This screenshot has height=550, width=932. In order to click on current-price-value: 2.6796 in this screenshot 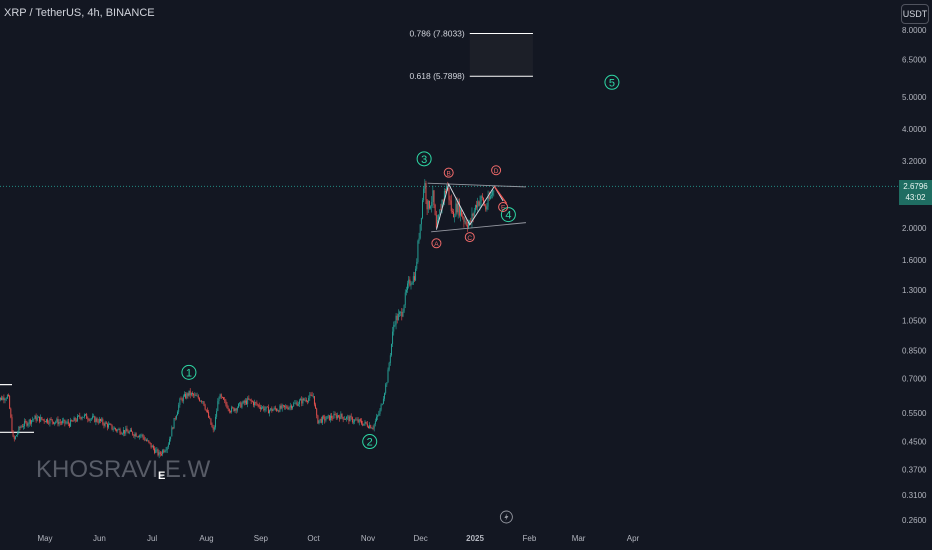, I will do `click(915, 186)`.